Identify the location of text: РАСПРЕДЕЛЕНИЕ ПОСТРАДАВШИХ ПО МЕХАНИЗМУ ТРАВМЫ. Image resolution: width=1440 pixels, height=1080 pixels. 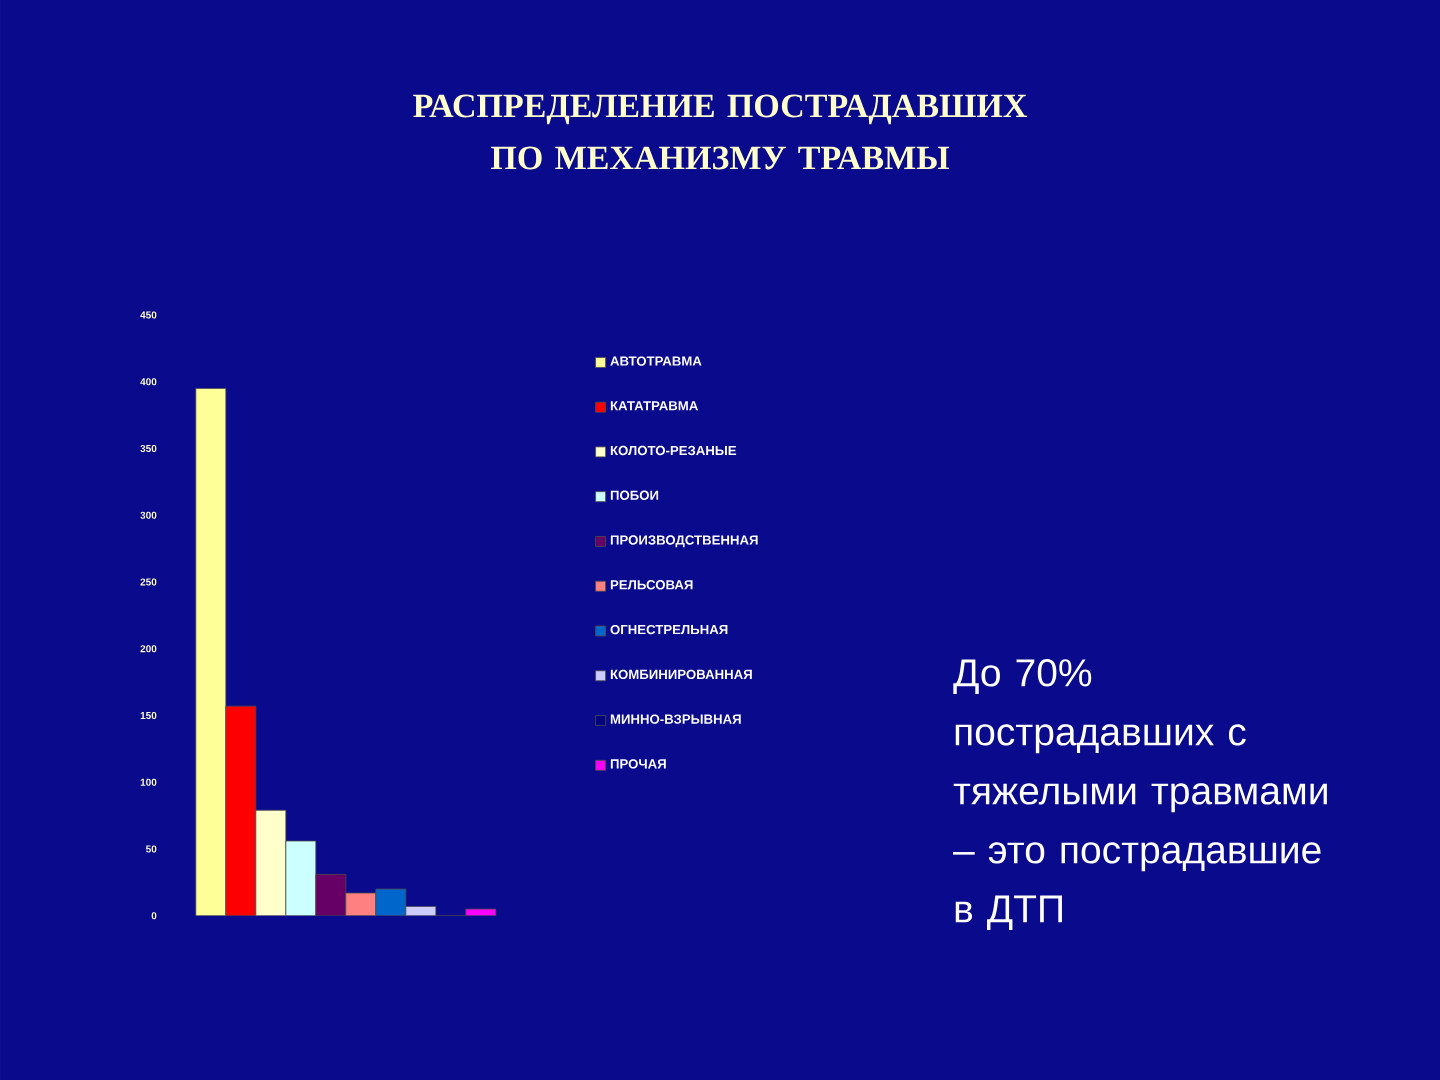
(720, 132).